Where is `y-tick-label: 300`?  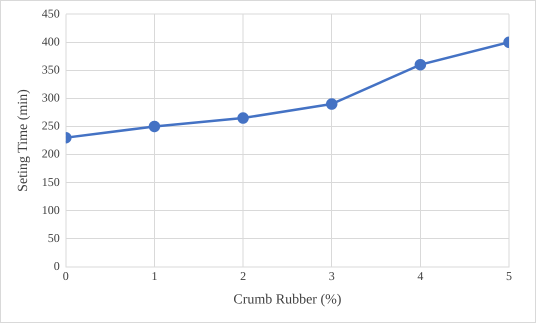
y-tick-label: 300 is located at coordinates (51, 97).